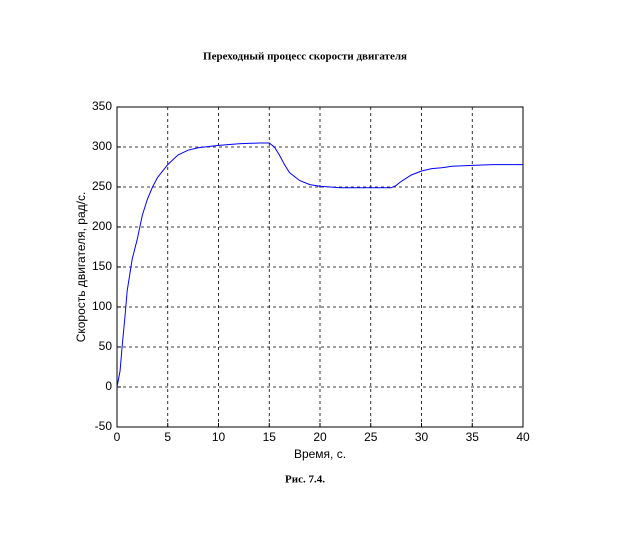 The width and height of the screenshot is (620, 543). I want to click on x-tick-label: 10, so click(219, 437).